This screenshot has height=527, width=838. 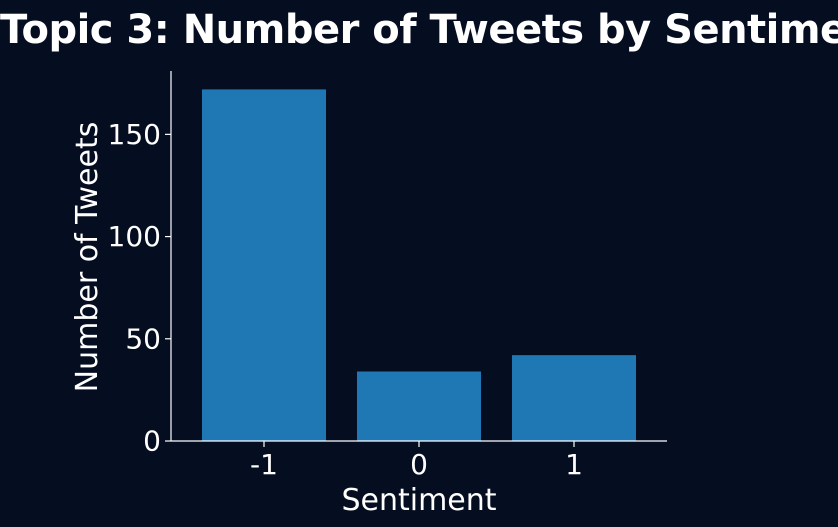 I want to click on x-axis-label: Sentiment, so click(x=418, y=500).